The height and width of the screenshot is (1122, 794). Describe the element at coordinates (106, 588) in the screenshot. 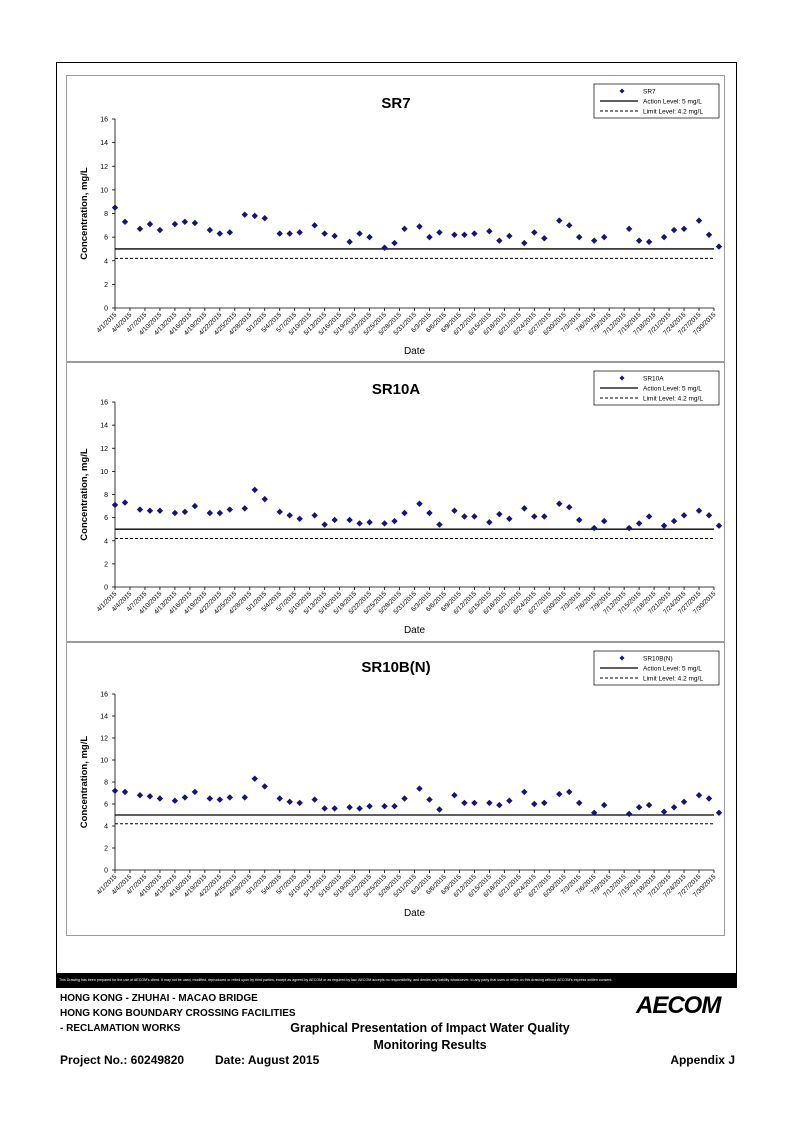

I see `y-tick-label: 0` at that location.